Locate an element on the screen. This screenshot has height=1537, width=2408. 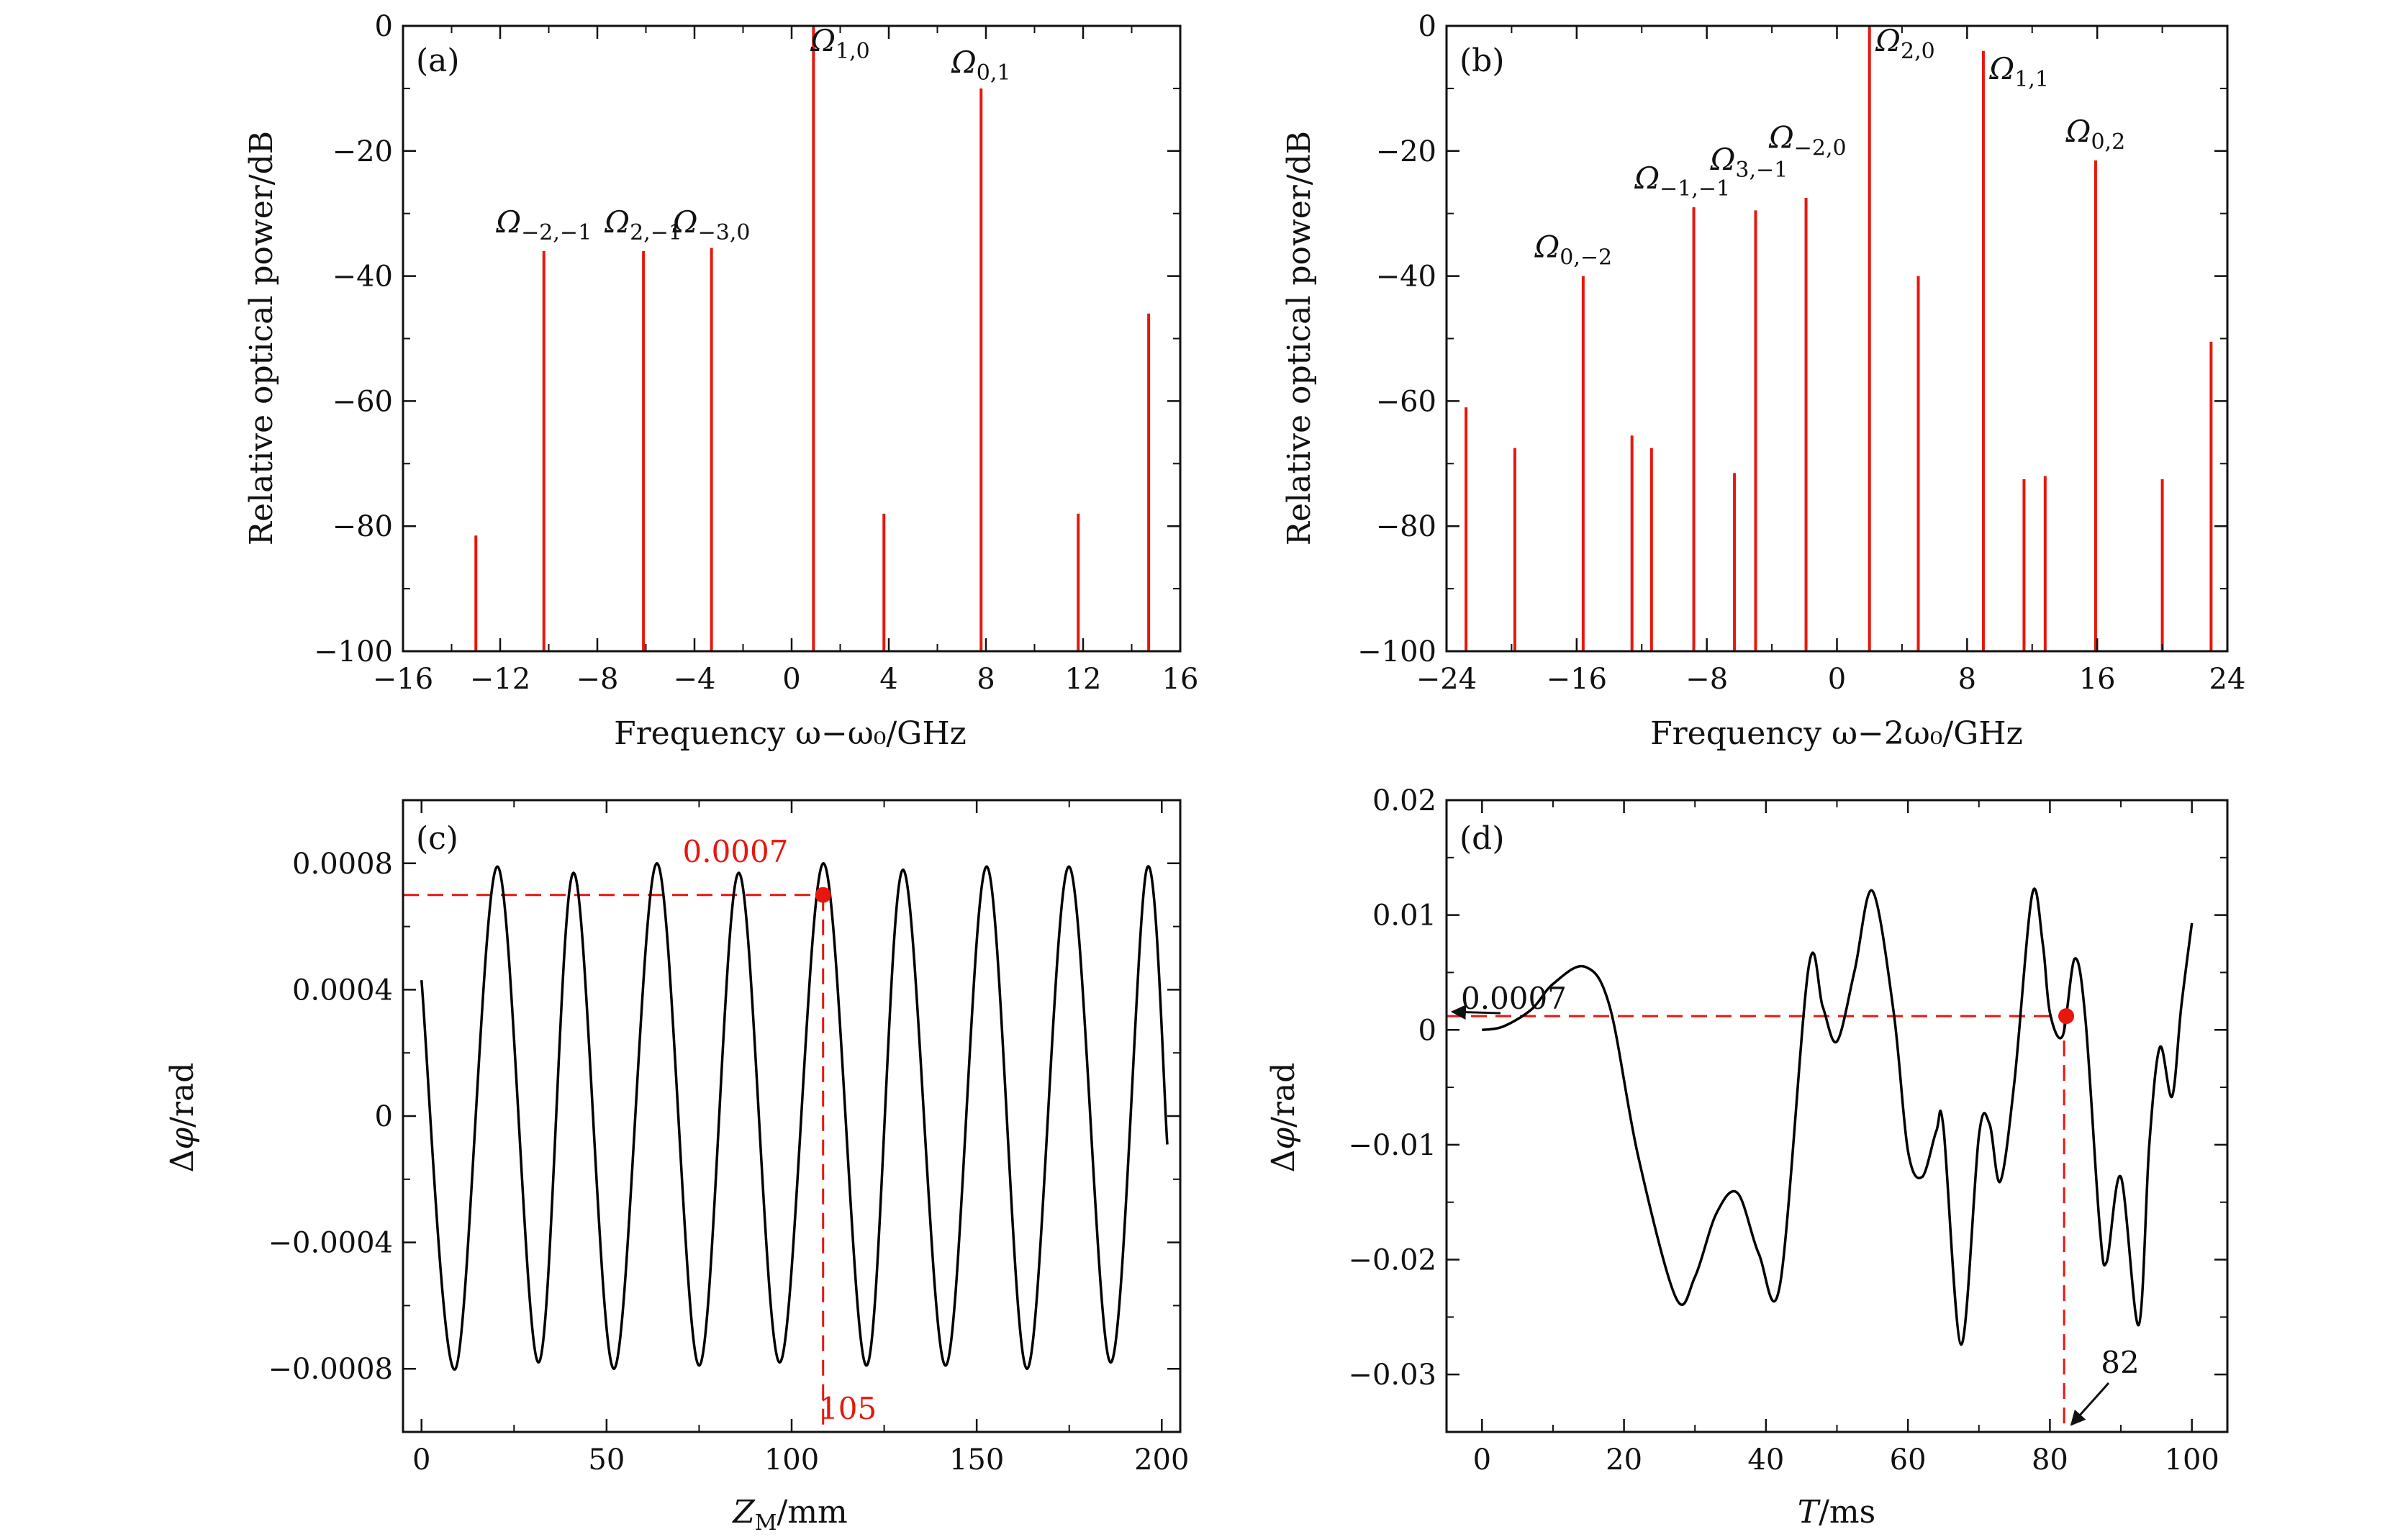
y-tick-label: −0.01 is located at coordinates (1392, 1145).